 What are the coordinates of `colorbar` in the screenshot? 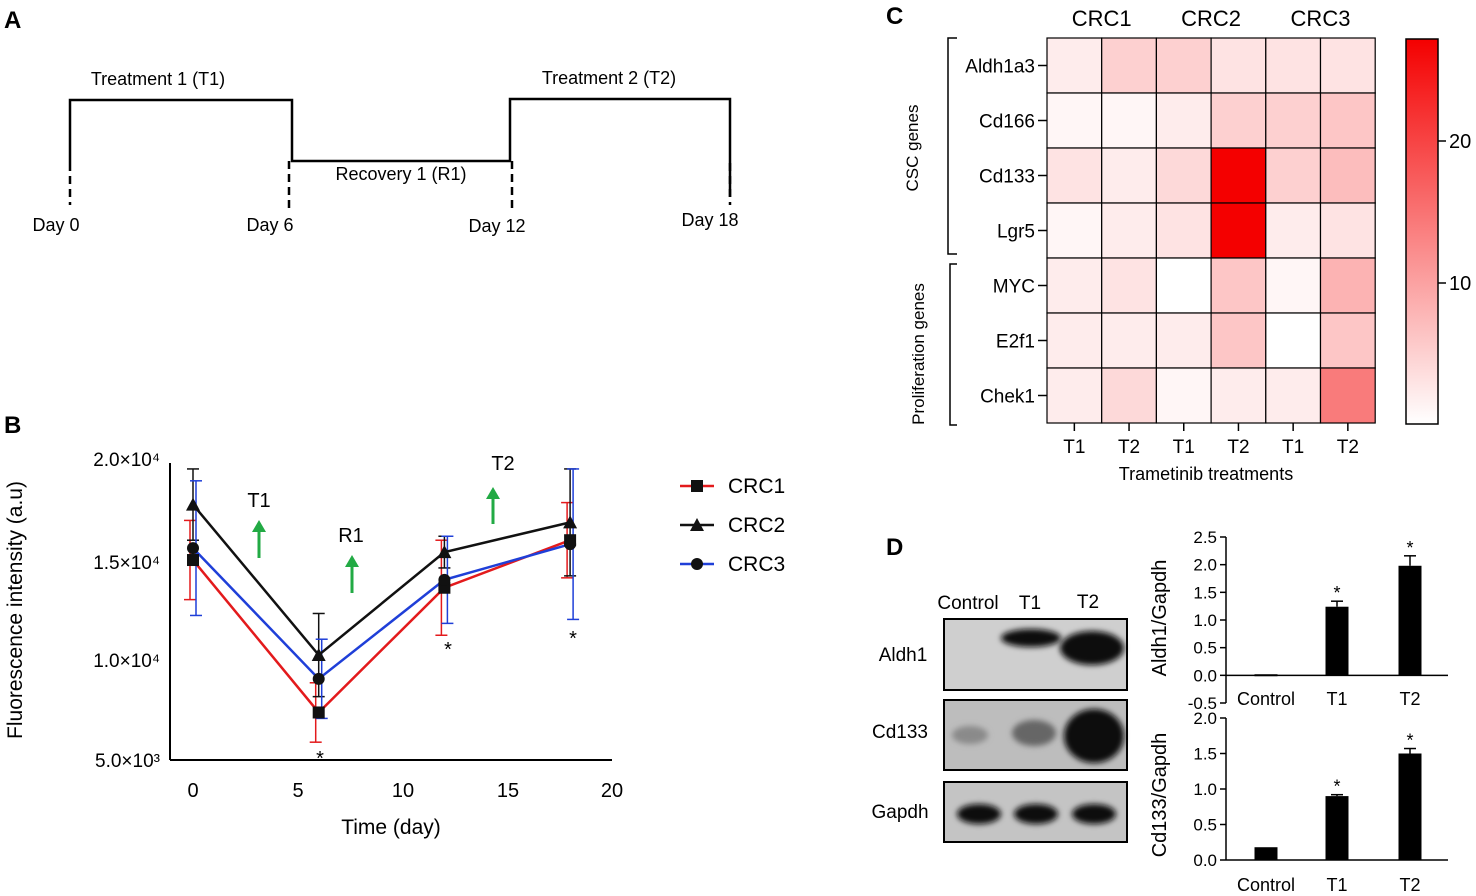 It's located at (1422, 231).